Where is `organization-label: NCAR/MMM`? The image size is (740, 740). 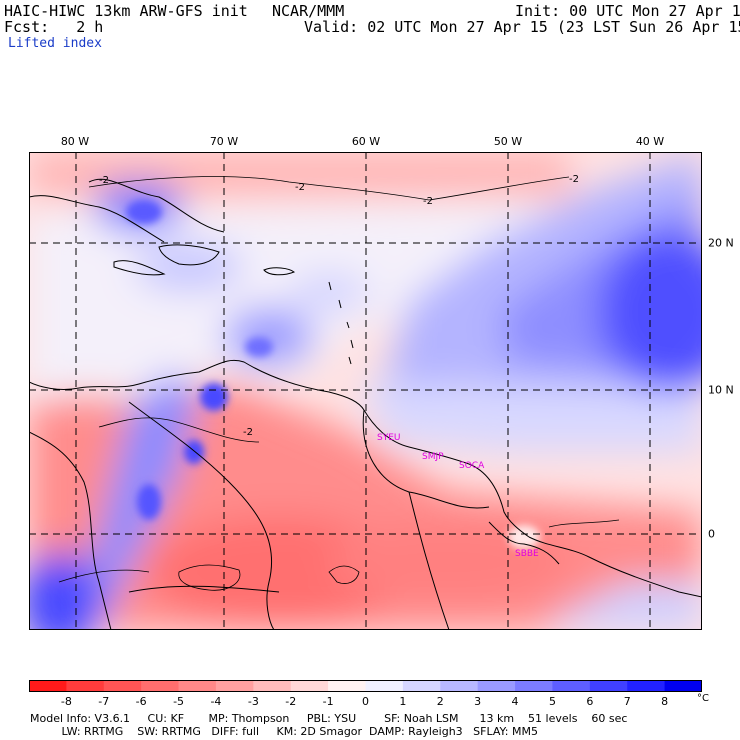 organization-label: NCAR/MMM is located at coordinates (308, 11).